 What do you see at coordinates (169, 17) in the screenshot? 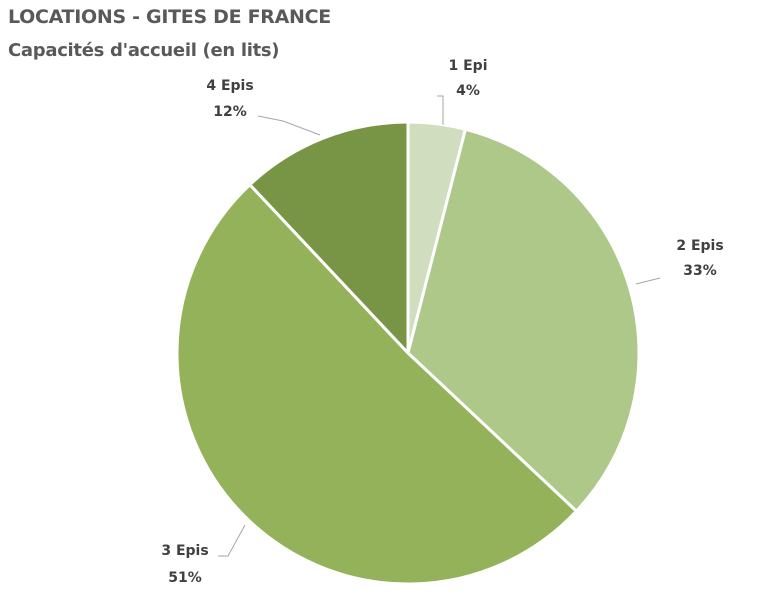
I see `chart-title: LOCATIONS - GITES DE FRANCE` at bounding box center [169, 17].